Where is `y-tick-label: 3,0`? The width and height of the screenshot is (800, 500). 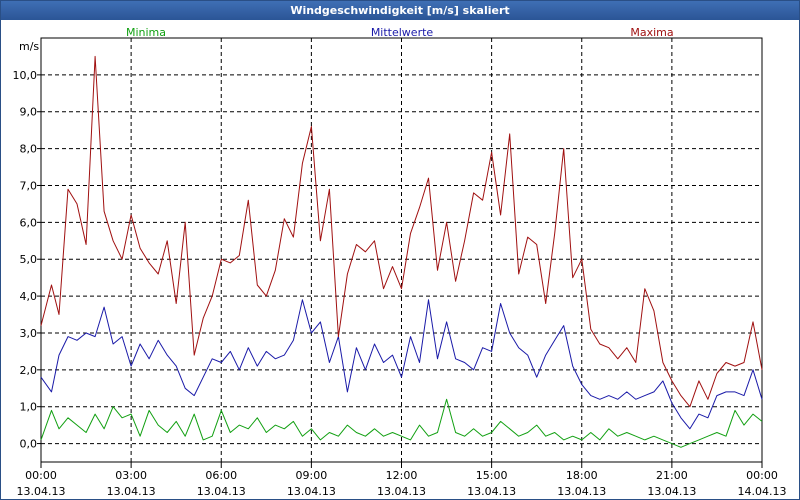
y-tick-label: 3,0 is located at coordinates (29, 333).